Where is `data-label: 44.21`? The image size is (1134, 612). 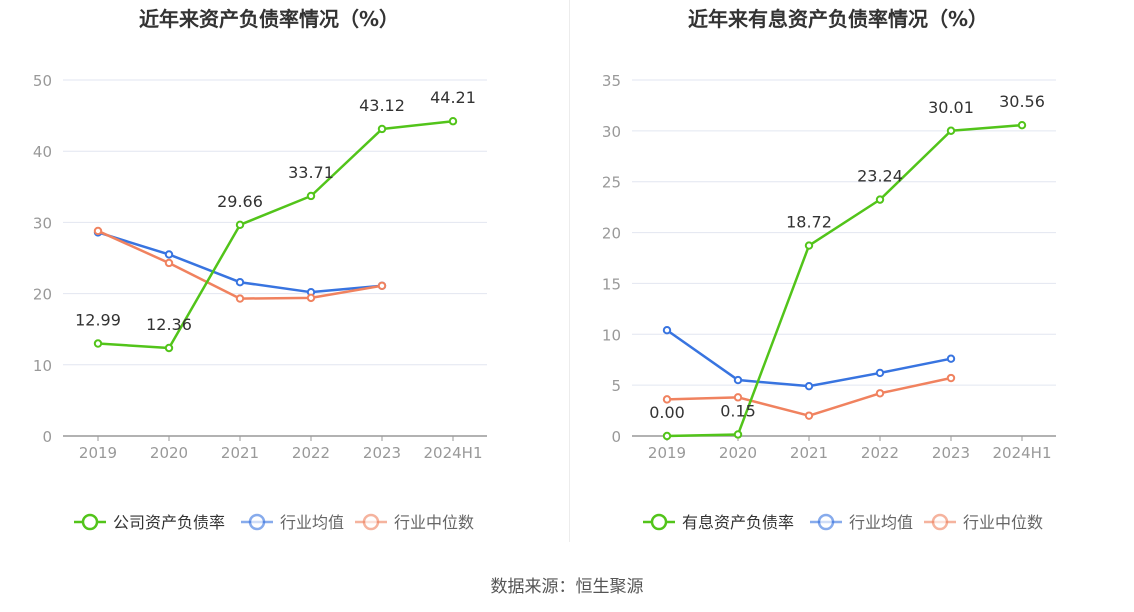
data-label: 44.21 is located at coordinates (453, 97).